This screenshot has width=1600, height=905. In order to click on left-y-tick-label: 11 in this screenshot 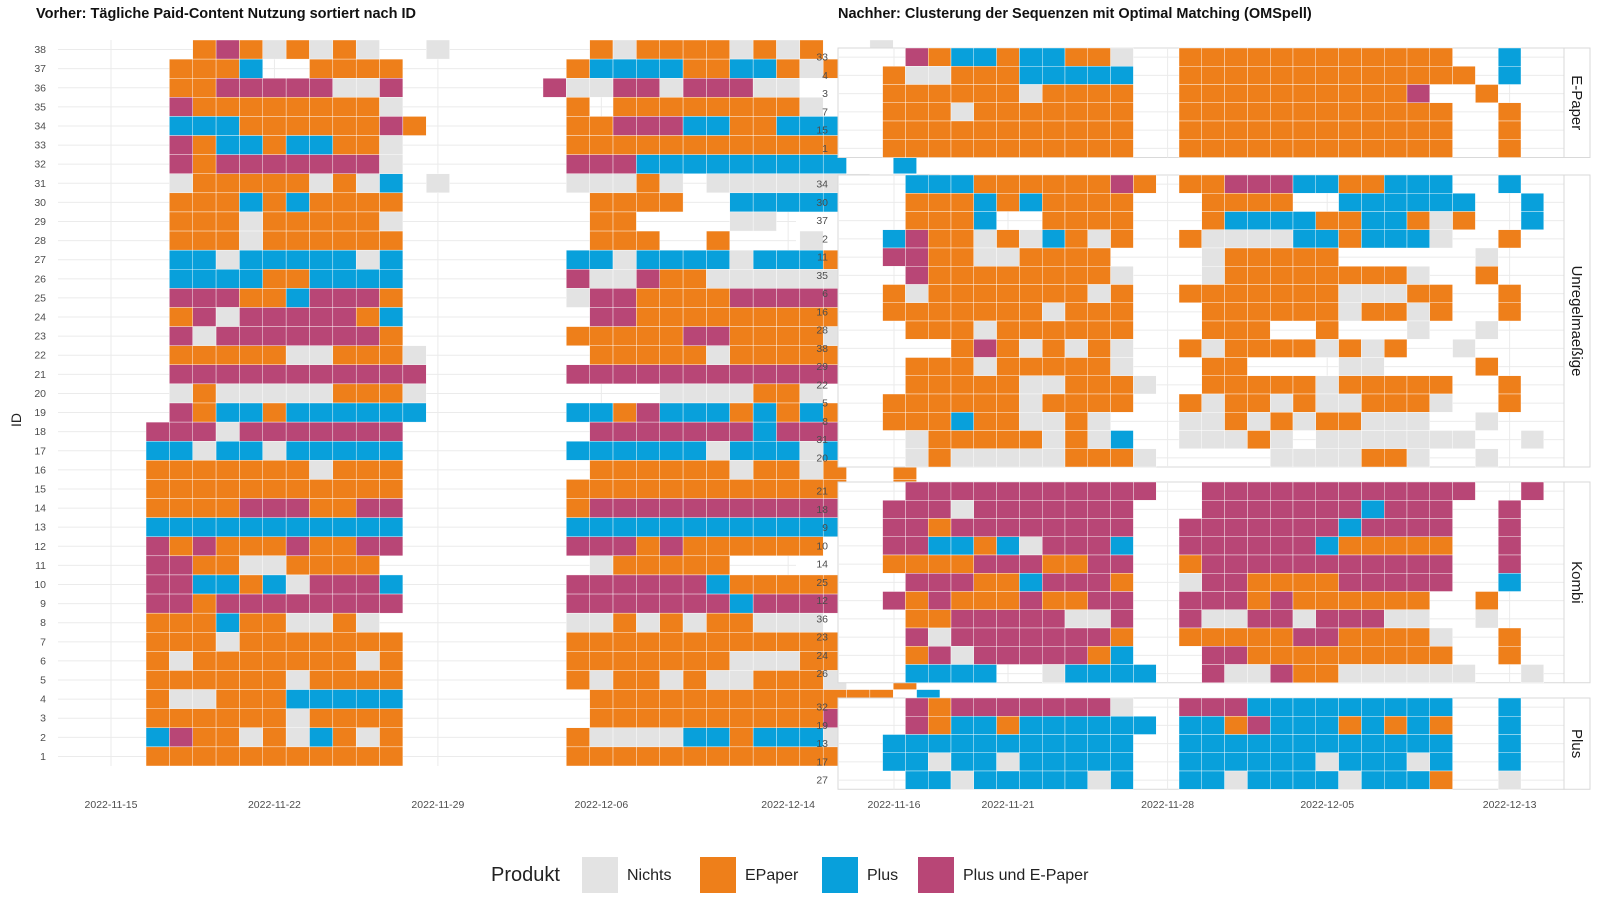, I will do `click(40, 566)`.